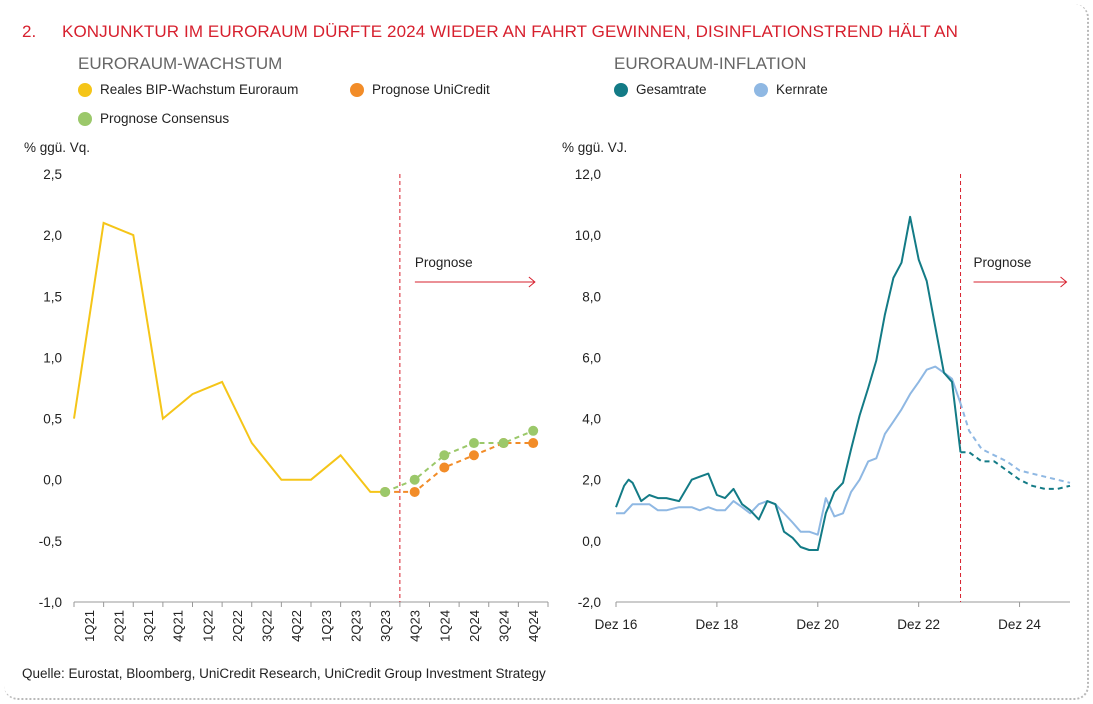 Image resolution: width=1093 pixels, height=704 pixels. Describe the element at coordinates (474, 626) in the screenshot. I see `growth-x-tick-label: 2Q24` at that location.